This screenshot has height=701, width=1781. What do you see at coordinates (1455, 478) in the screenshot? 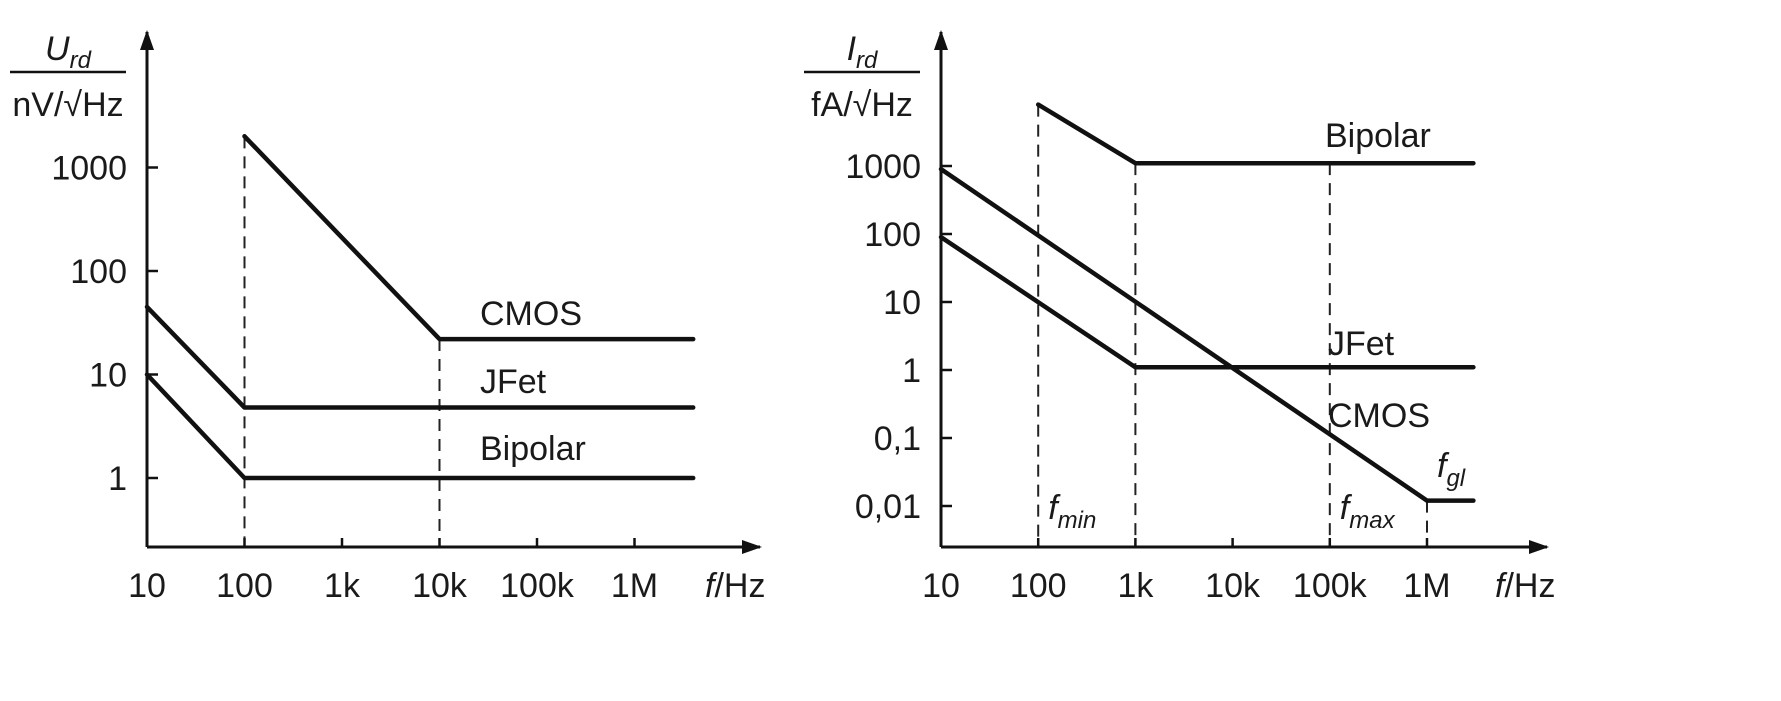
I see `annotation-subscript: gl` at bounding box center [1455, 478].